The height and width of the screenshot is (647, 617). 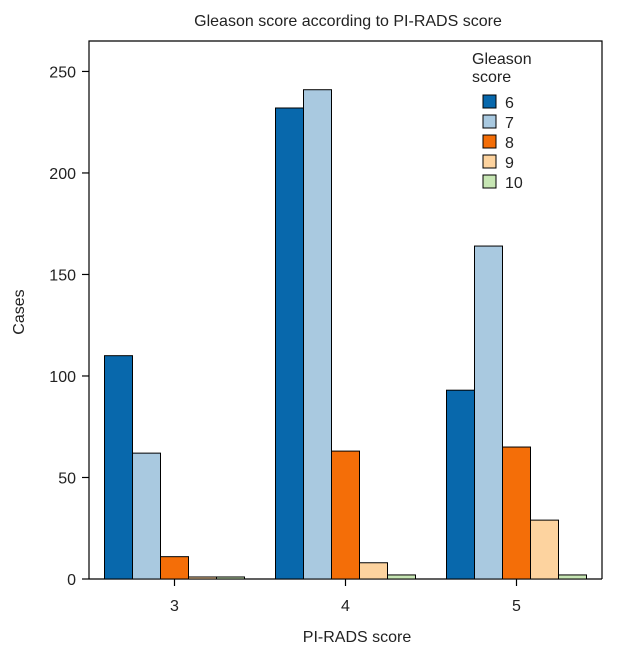 I want to click on y-tick-label: 150, so click(x=62, y=275).